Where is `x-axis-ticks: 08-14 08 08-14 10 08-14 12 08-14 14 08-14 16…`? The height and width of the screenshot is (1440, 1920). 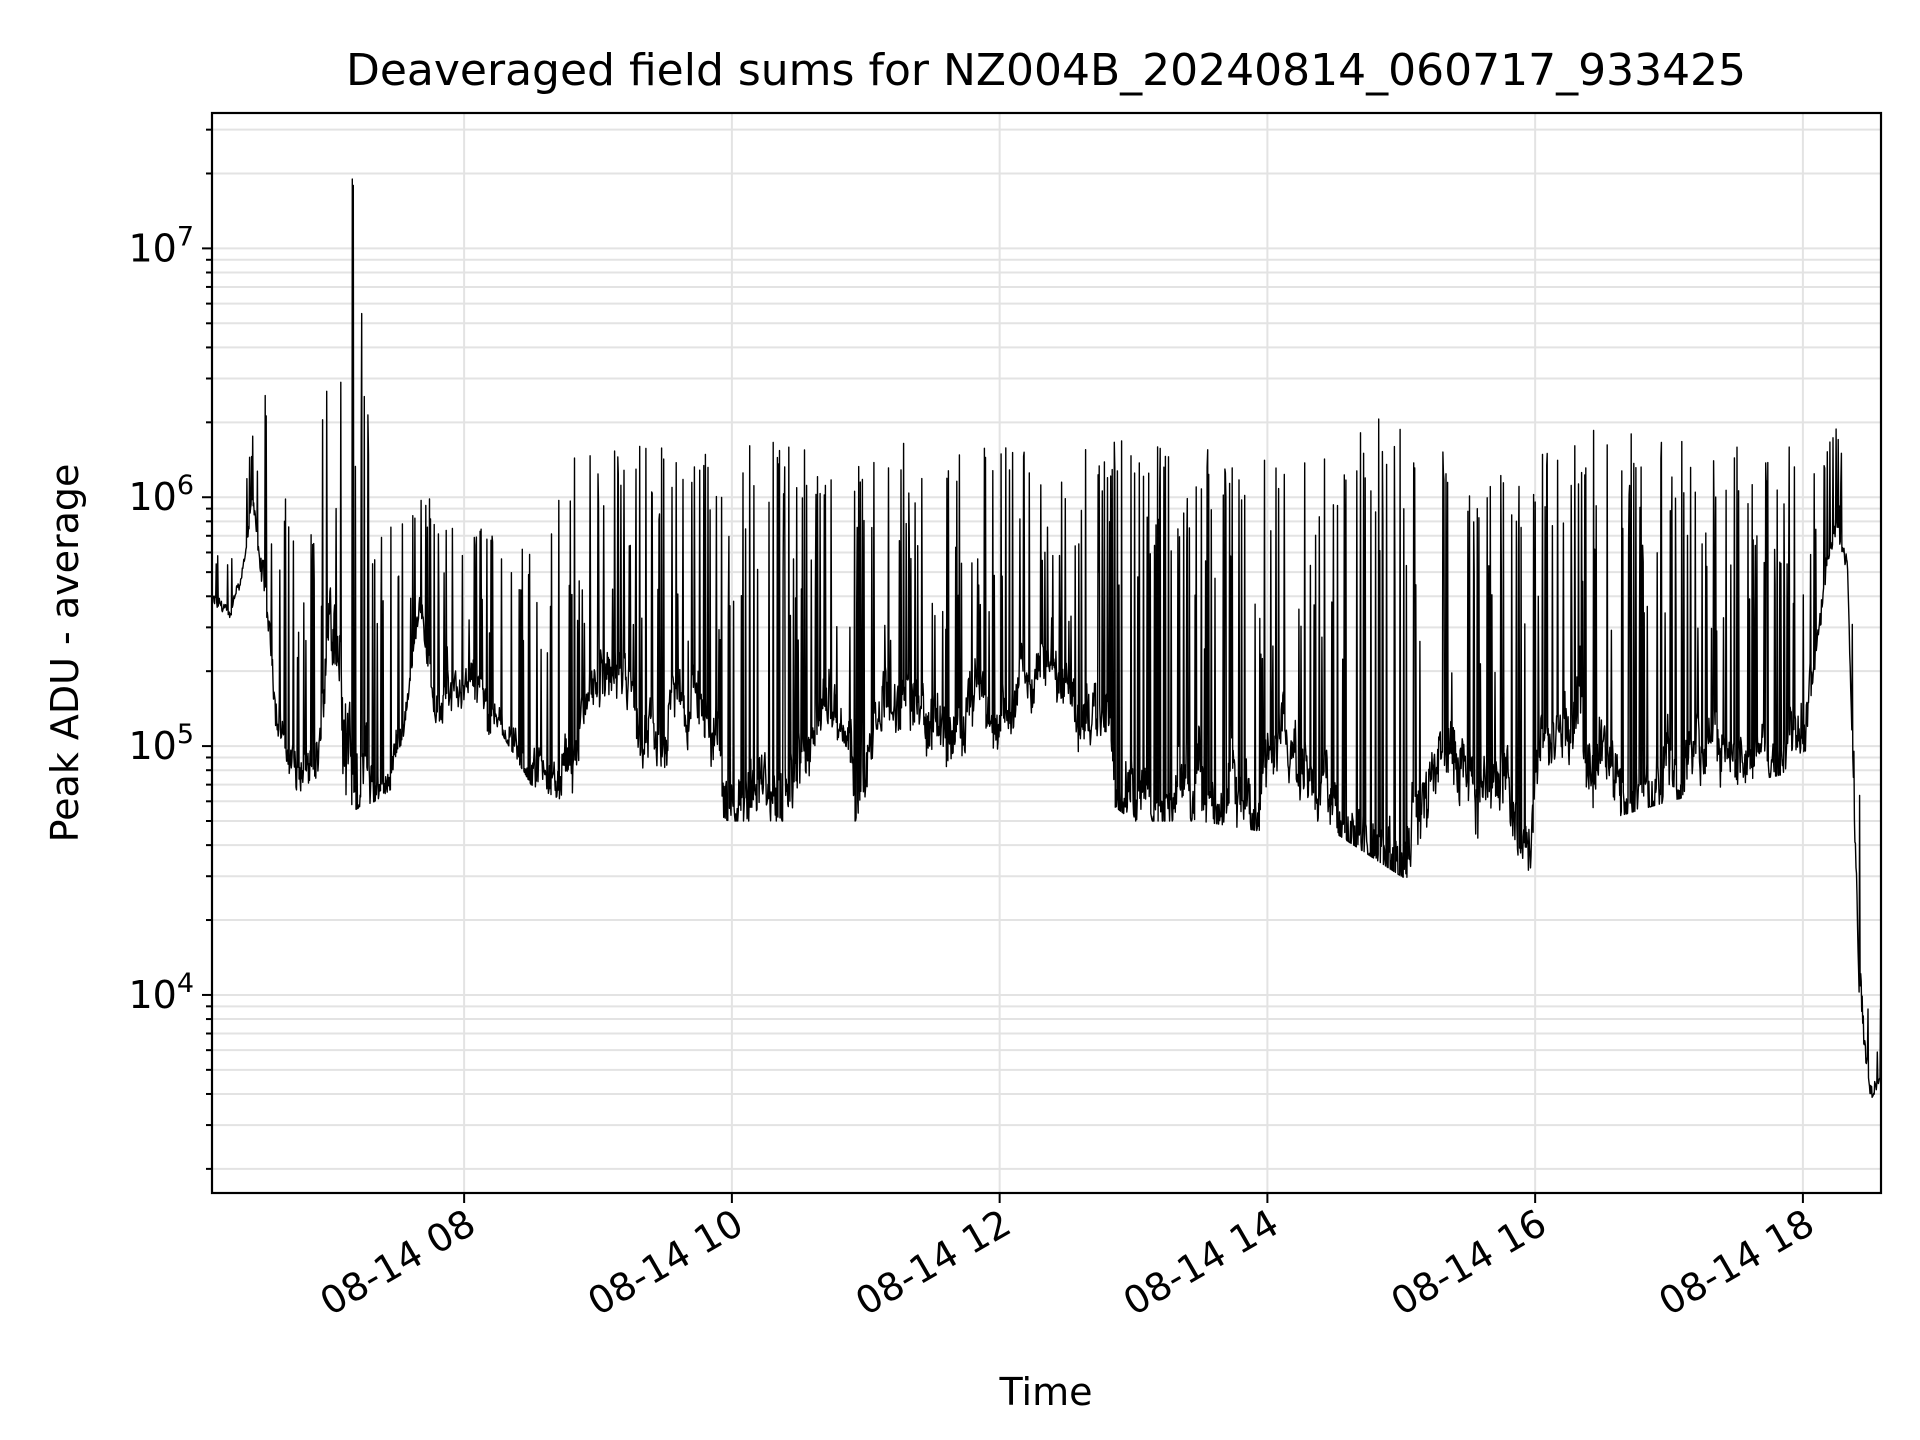 x-axis-ticks: 08-14 08 08-14 10 08-14 12 08-14 14 08-14 16… is located at coordinates (1067, 1259).